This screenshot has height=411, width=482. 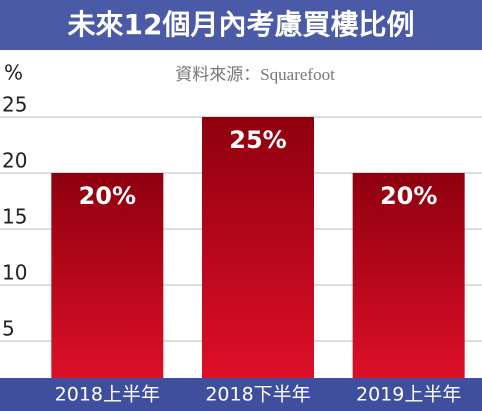 I want to click on chart-subtitle: 資料來源：Squarefoot, so click(x=255, y=74).